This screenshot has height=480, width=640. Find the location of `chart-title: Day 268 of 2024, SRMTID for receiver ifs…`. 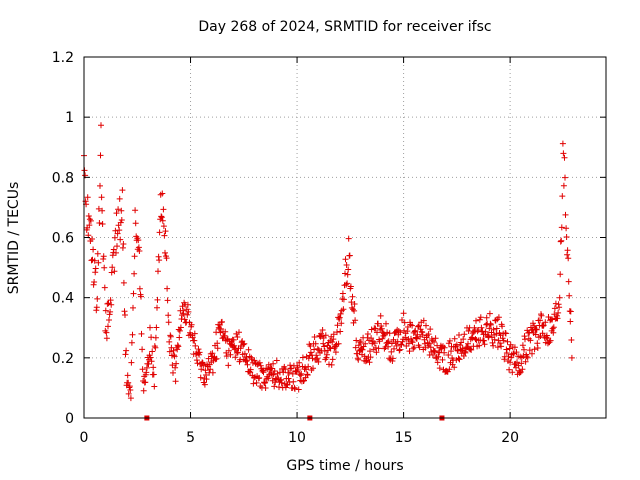

chart-title: Day 268 of 2024, SRMTID for receiver ifs… is located at coordinates (344, 27).